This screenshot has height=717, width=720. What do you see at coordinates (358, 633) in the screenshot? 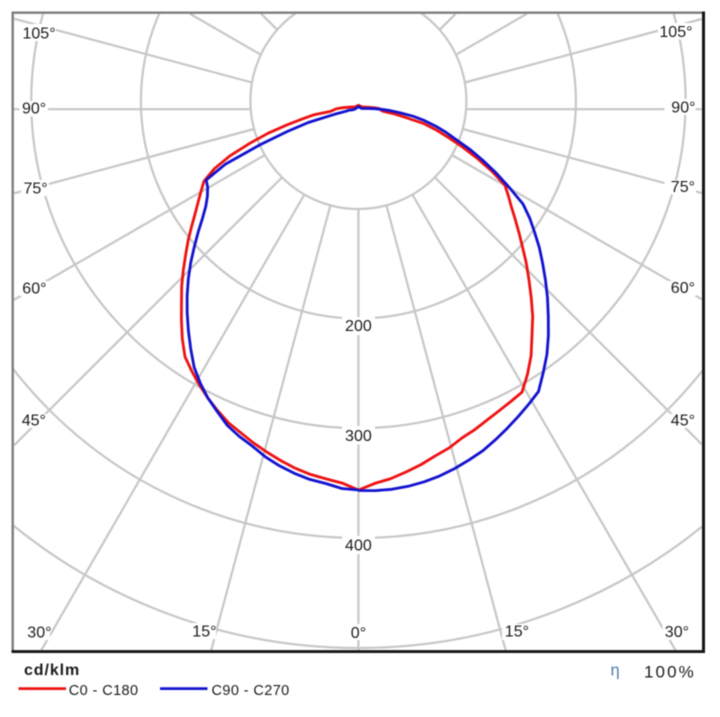
I see `svg-text: 0°` at bounding box center [358, 633].